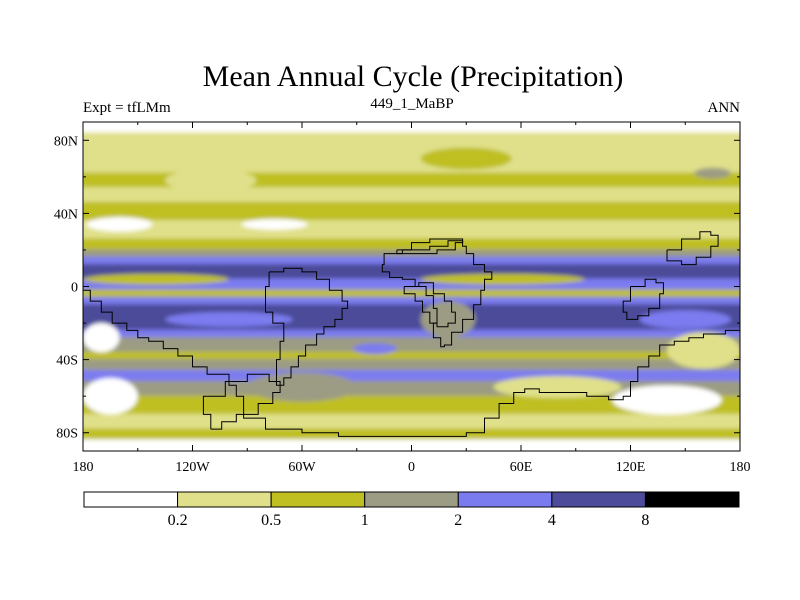  I want to click on x-tick-label: 60E, so click(521, 467).